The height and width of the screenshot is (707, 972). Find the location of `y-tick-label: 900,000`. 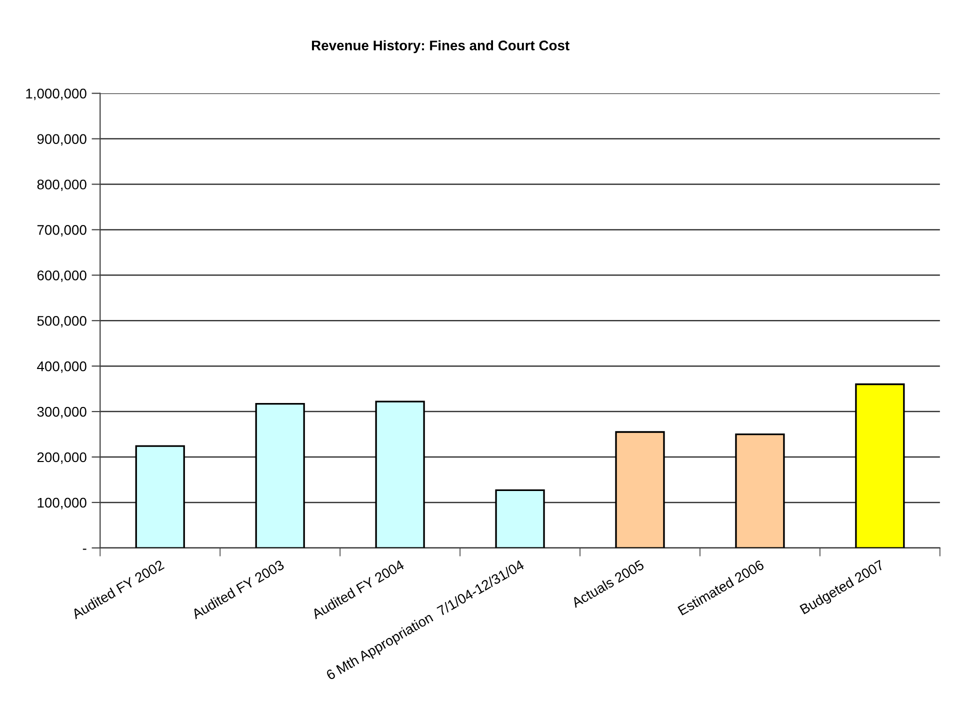

y-tick-label: 900,000 is located at coordinates (61, 140).